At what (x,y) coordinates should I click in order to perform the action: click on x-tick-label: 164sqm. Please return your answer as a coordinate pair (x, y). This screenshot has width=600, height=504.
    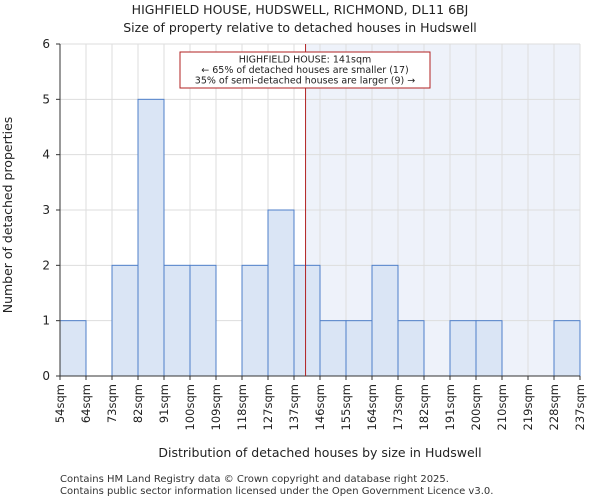
    Looking at the image, I should click on (372, 407).